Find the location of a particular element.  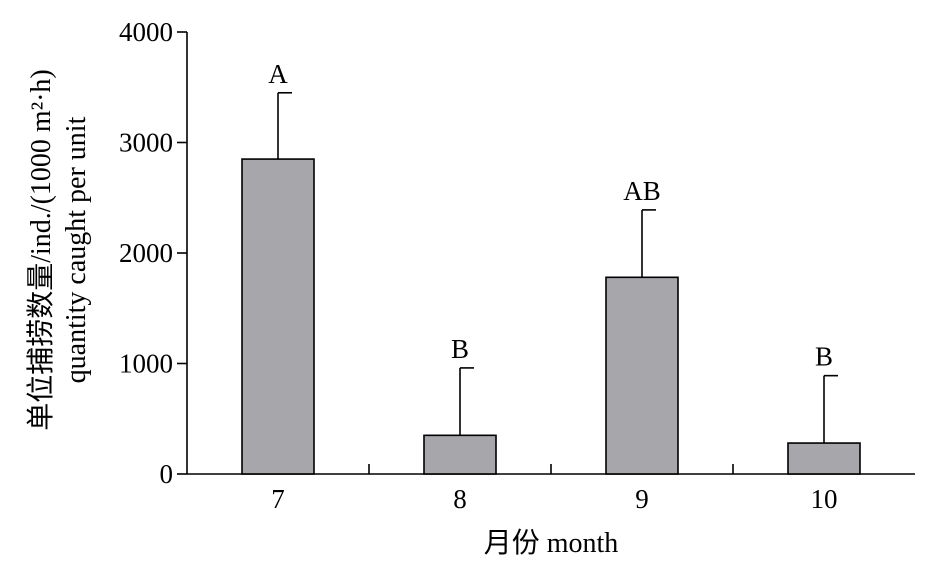

x-axis-title: 月份 month is located at coordinates (551, 543).